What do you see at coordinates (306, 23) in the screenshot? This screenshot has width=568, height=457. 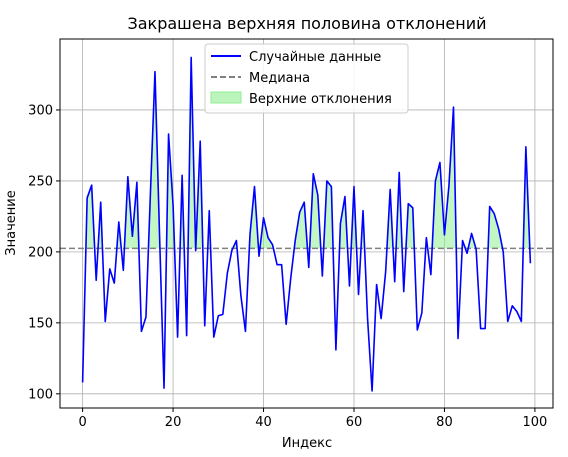 I see `chart-title: Закрашена верхняя половина отклонений` at bounding box center [306, 23].